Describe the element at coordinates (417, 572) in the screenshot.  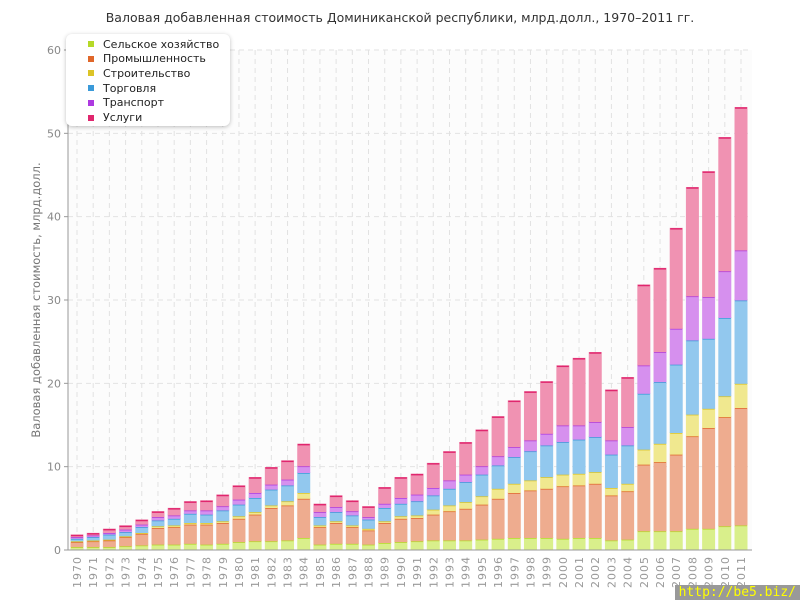
I see `x-tick-label: 1991` at that location.